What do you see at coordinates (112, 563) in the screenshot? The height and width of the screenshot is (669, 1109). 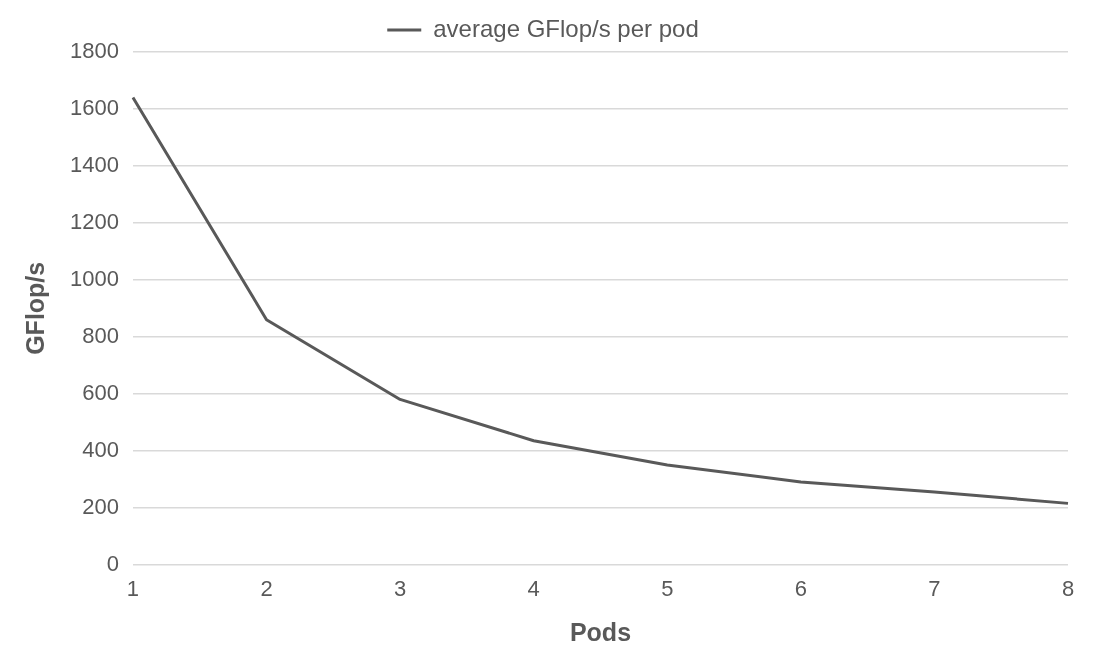 I see `y-tick-label: 0` at bounding box center [112, 563].